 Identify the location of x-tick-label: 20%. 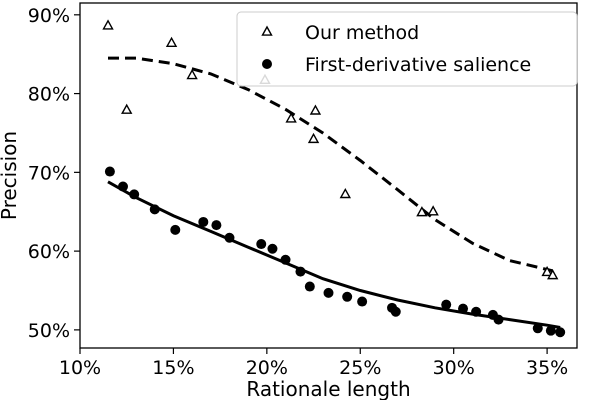
(267, 368).